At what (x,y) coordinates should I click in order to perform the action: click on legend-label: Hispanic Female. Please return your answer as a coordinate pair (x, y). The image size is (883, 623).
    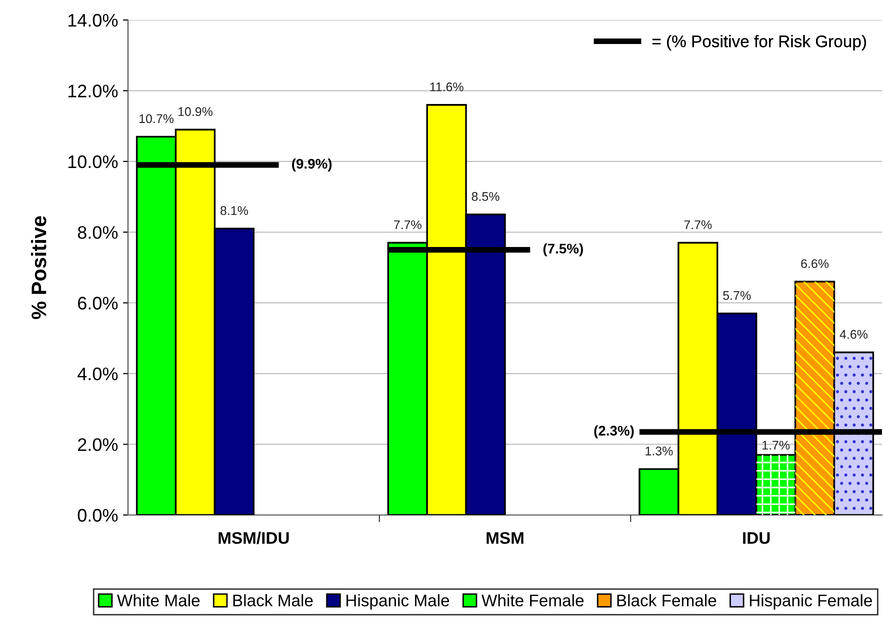
    Looking at the image, I should click on (811, 602).